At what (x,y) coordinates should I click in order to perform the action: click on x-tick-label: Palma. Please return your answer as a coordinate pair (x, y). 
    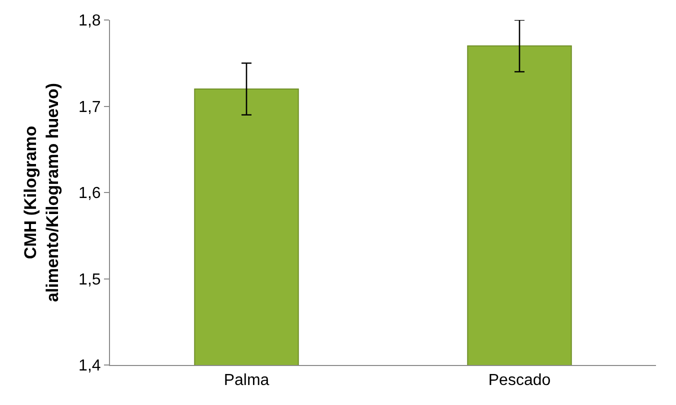
    Looking at the image, I should click on (247, 381).